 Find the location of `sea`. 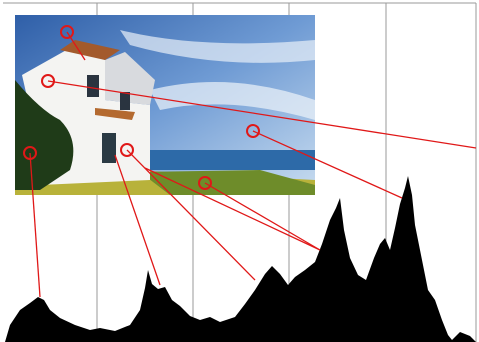

sea is located at coordinates (232, 160).